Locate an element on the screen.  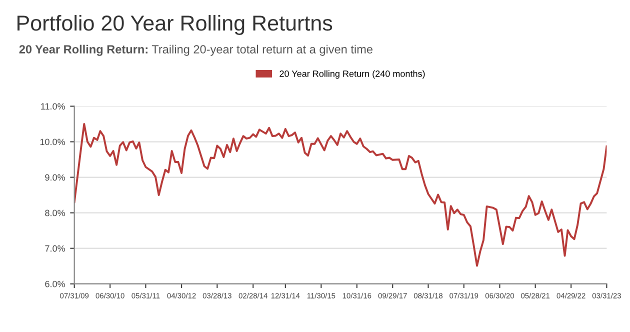
y-tick-label: 8.0% is located at coordinates (55, 213).